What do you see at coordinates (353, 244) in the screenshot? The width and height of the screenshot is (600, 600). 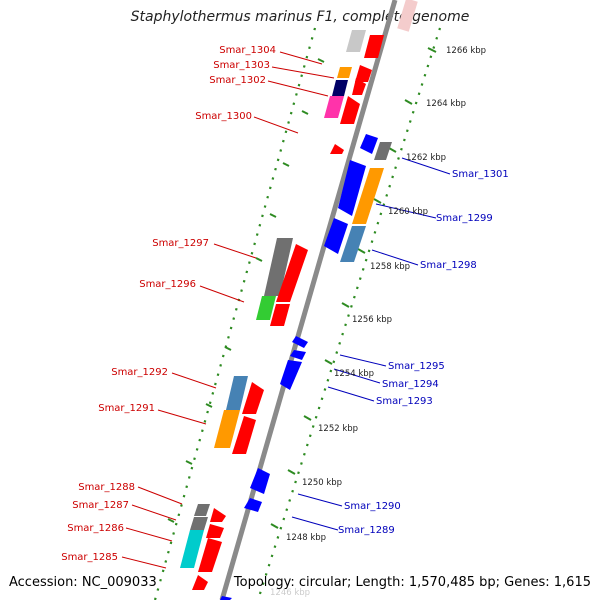 I see `gene-smar-1298-block` at bounding box center [353, 244].